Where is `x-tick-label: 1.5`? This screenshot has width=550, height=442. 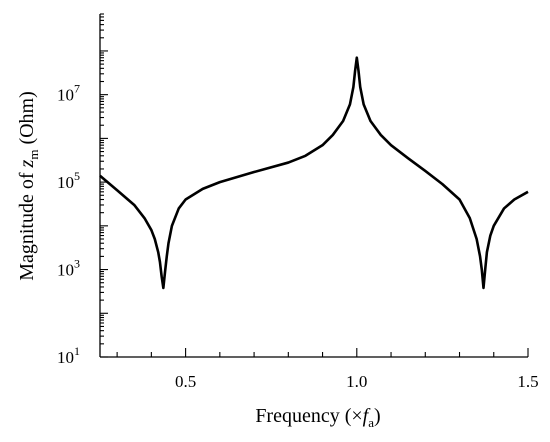 x-tick-label: 1.5 is located at coordinates (527, 381).